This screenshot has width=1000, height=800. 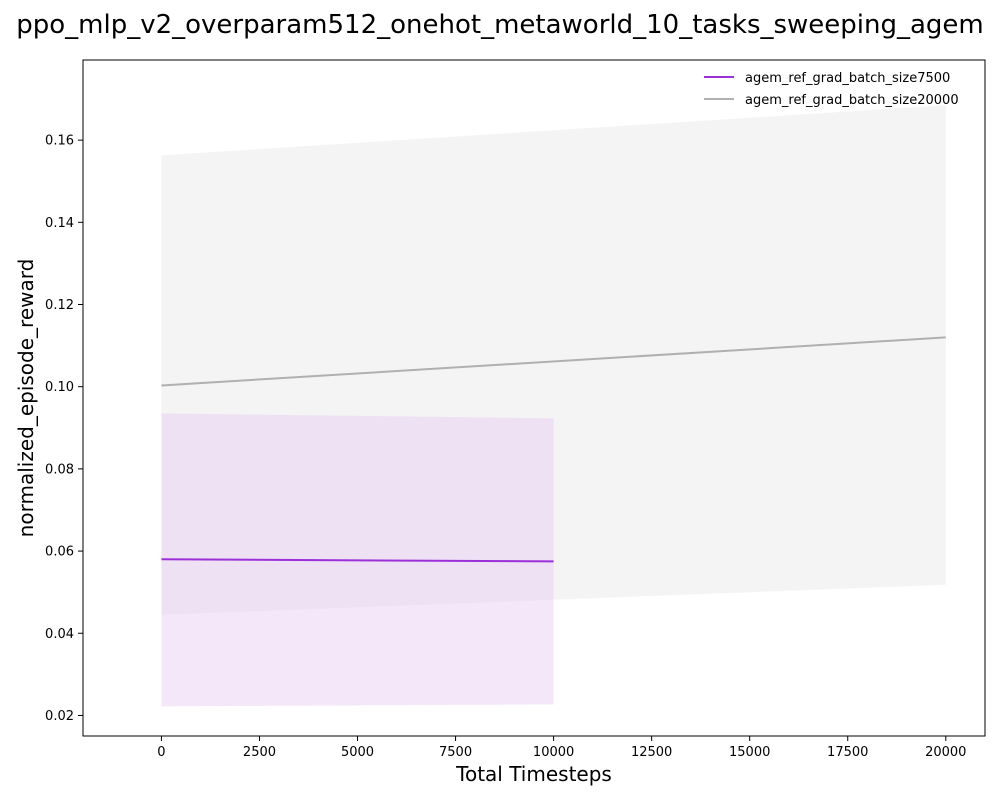 I want to click on y-tick-label: 0.14, so click(x=59, y=223).